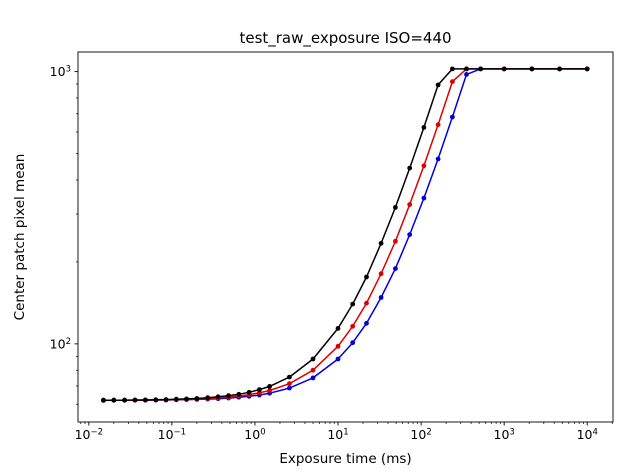 The image size is (633, 474). I want to click on x-tick-label: 10⁴, so click(587, 434).